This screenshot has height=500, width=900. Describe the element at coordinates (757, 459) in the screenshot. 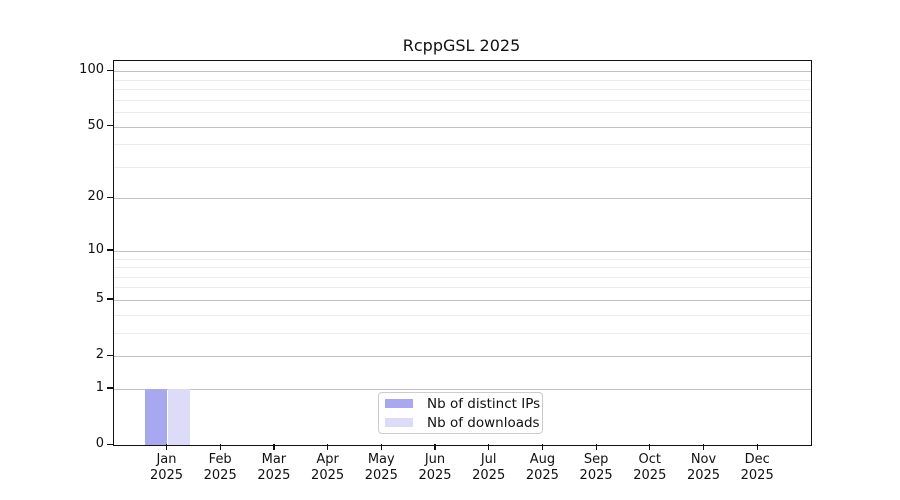

I see `x-tick-month: Dec` at that location.